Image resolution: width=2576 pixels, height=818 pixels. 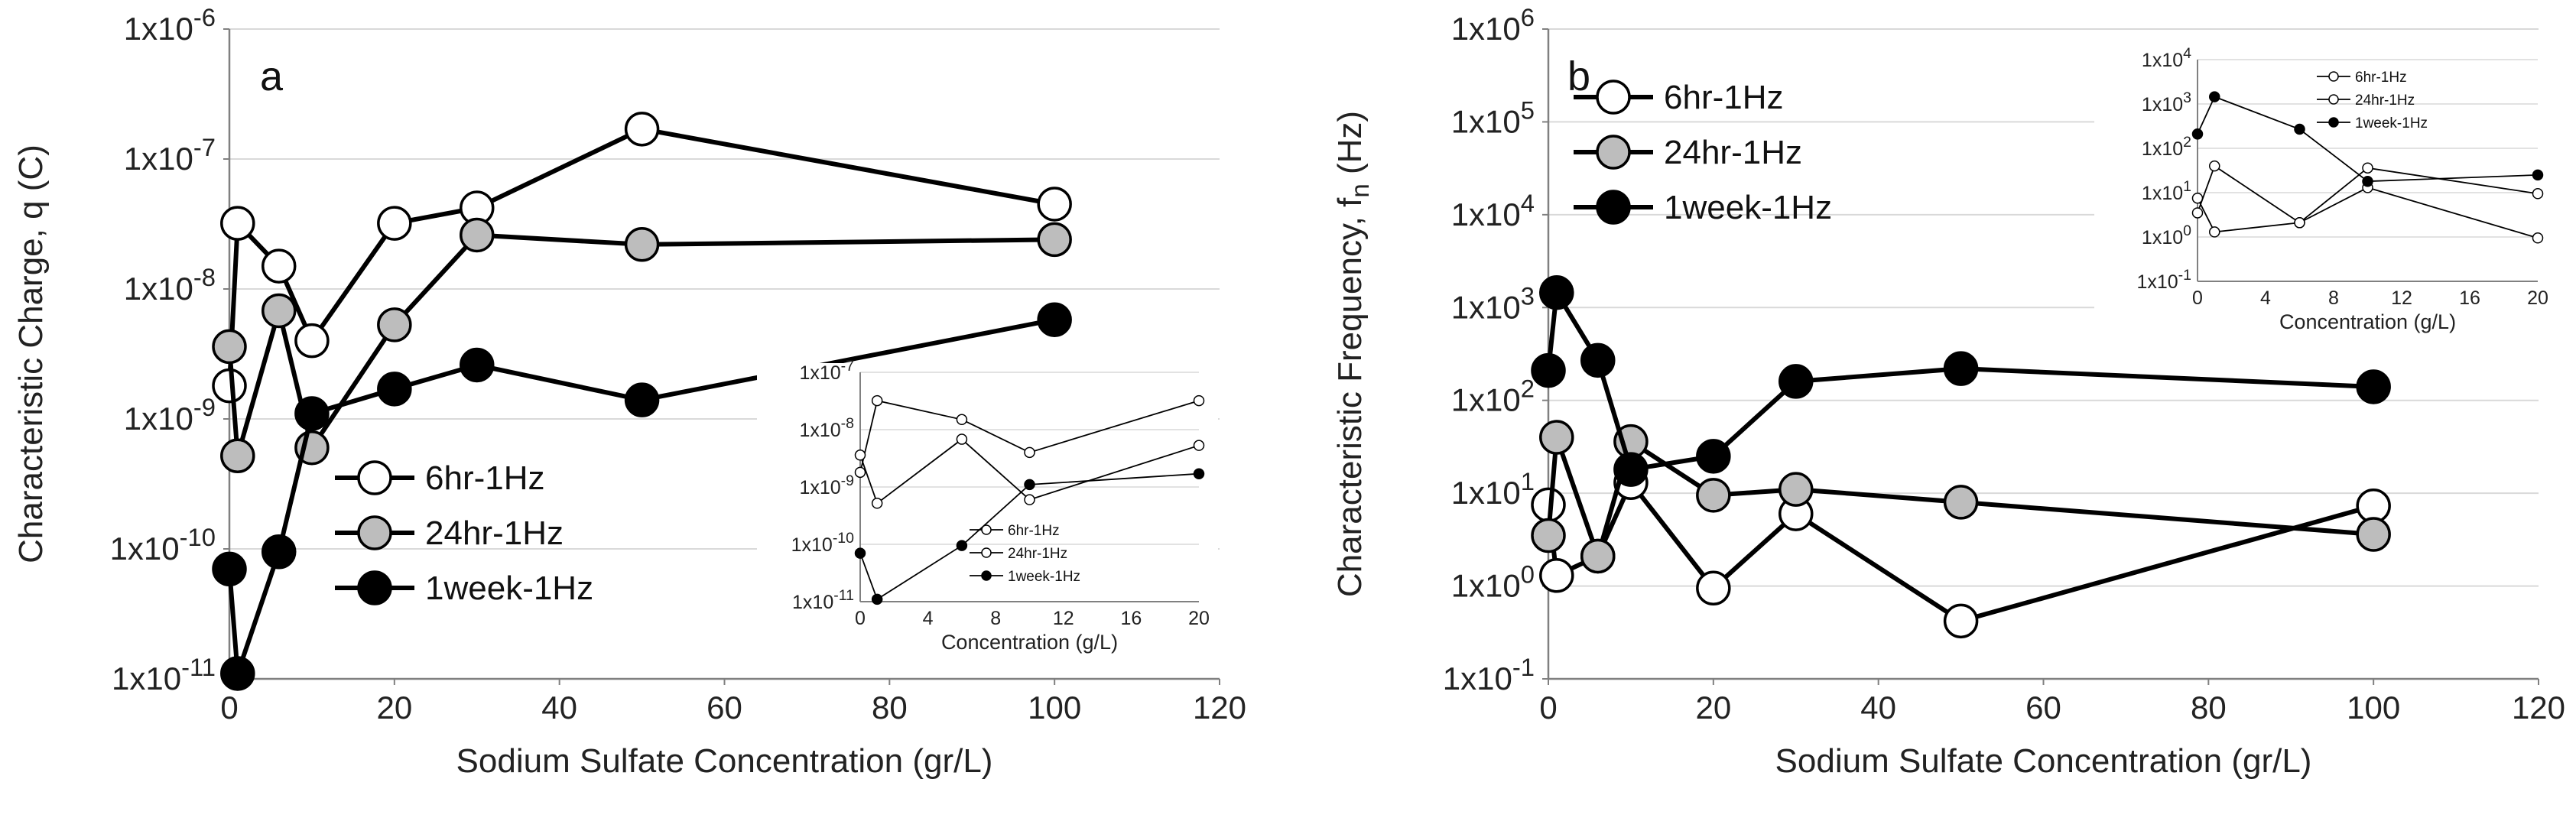 What do you see at coordinates (1353, 354) in the screenshot?
I see `y-axis-title: Characteristic Frequency, fn (Hz)` at bounding box center [1353, 354].